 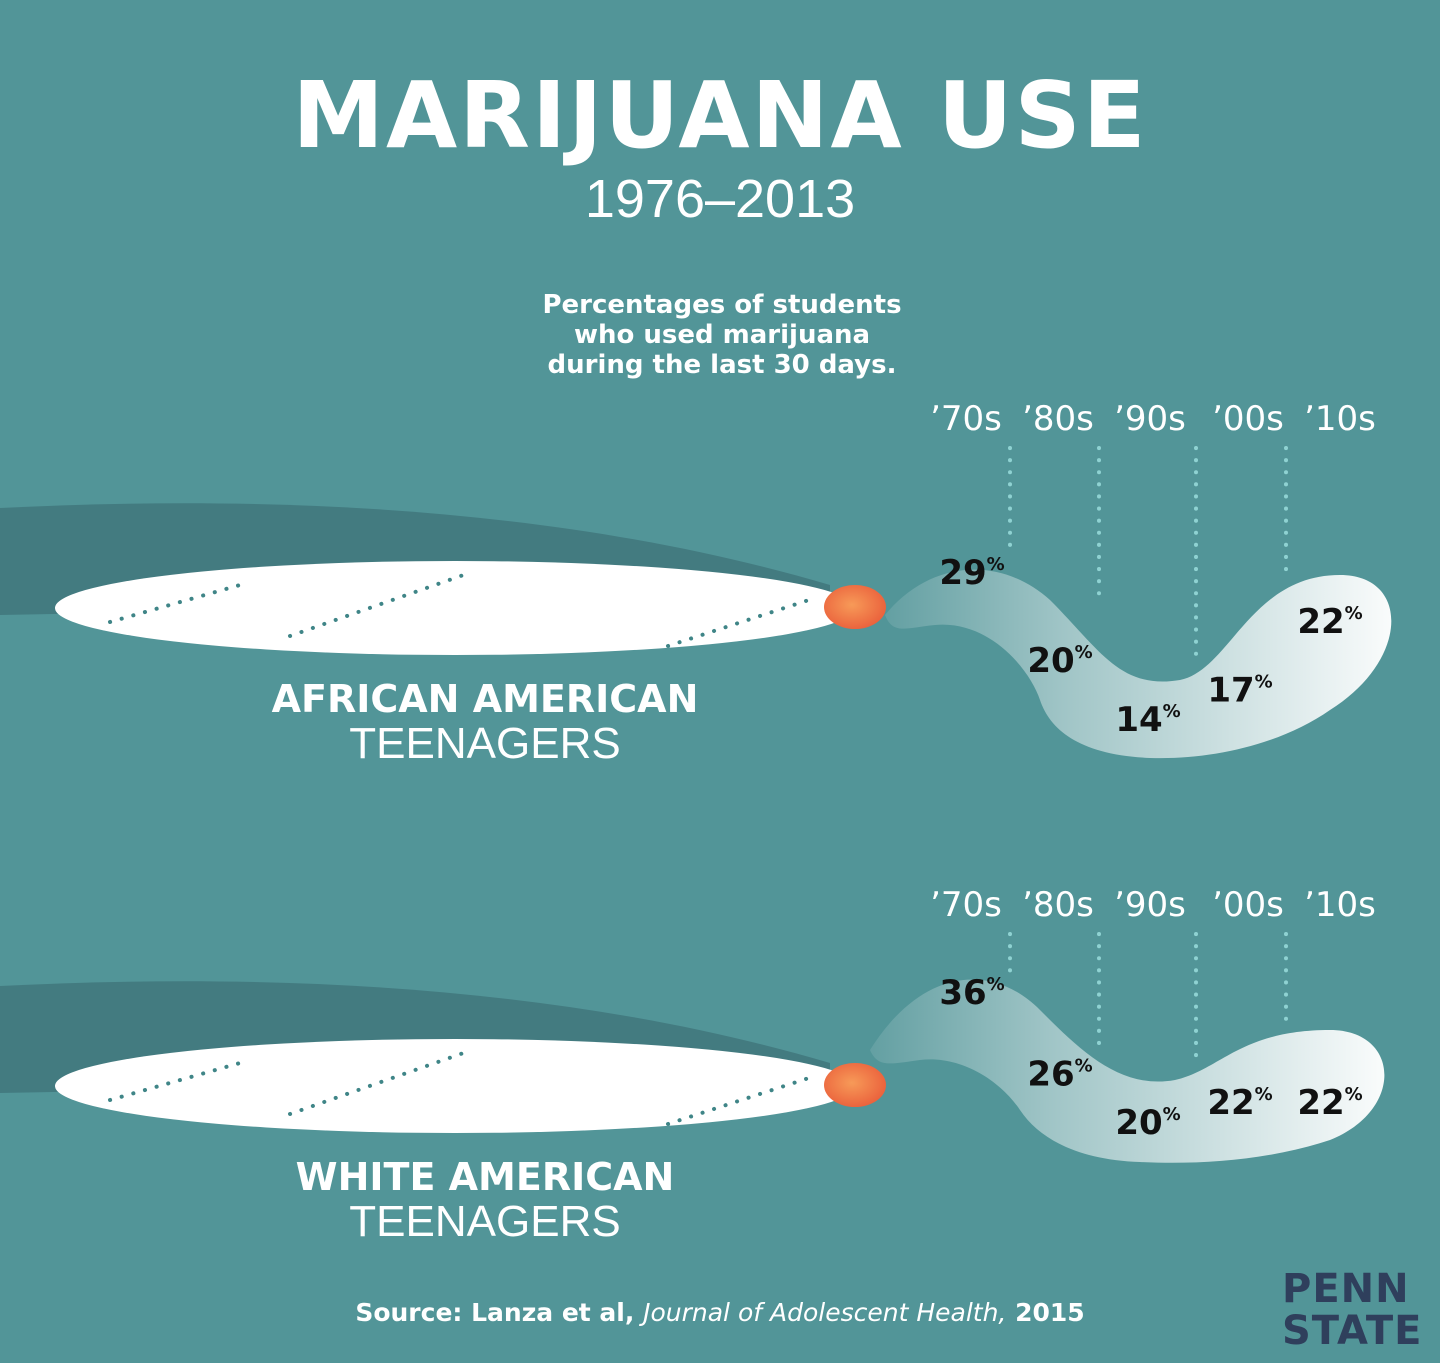 I want to click on penn-state-logo: PENN STATE, so click(x=1355, y=1310).